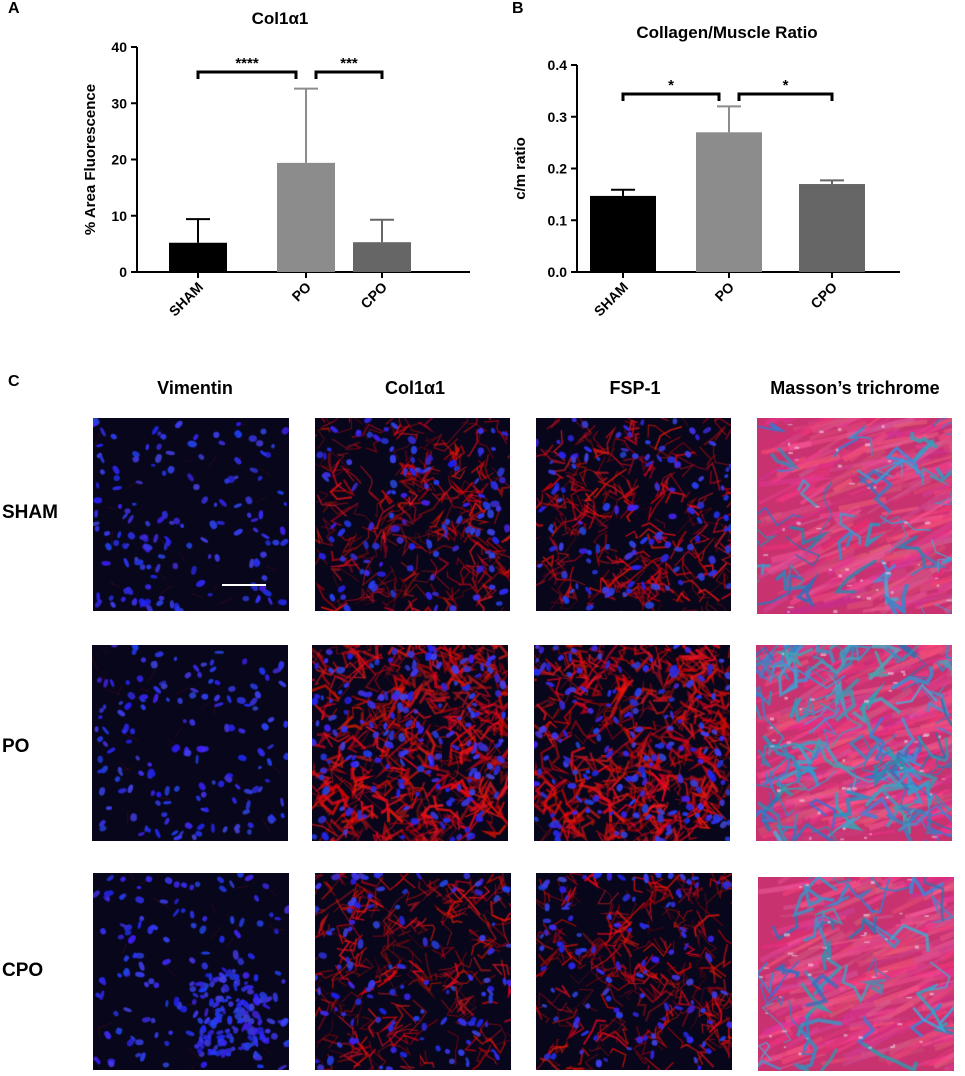 The width and height of the screenshot is (965, 1076). What do you see at coordinates (14, 8) in the screenshot?
I see `panel-letter-a: A` at bounding box center [14, 8].